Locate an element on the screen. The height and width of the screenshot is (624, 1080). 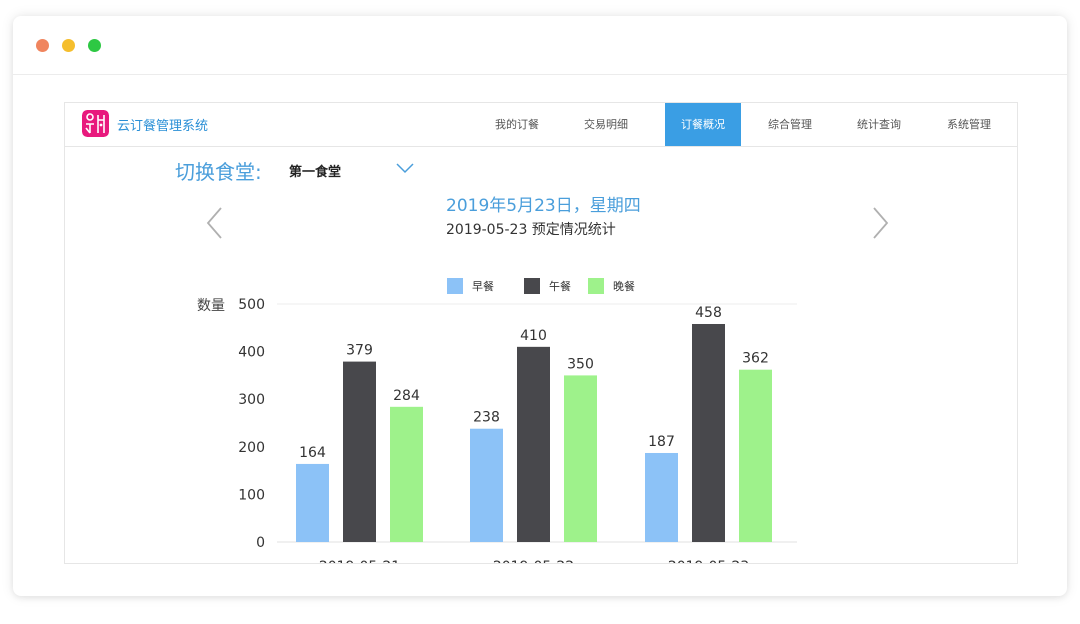
canteen-logo-icon is located at coordinates (95, 123).